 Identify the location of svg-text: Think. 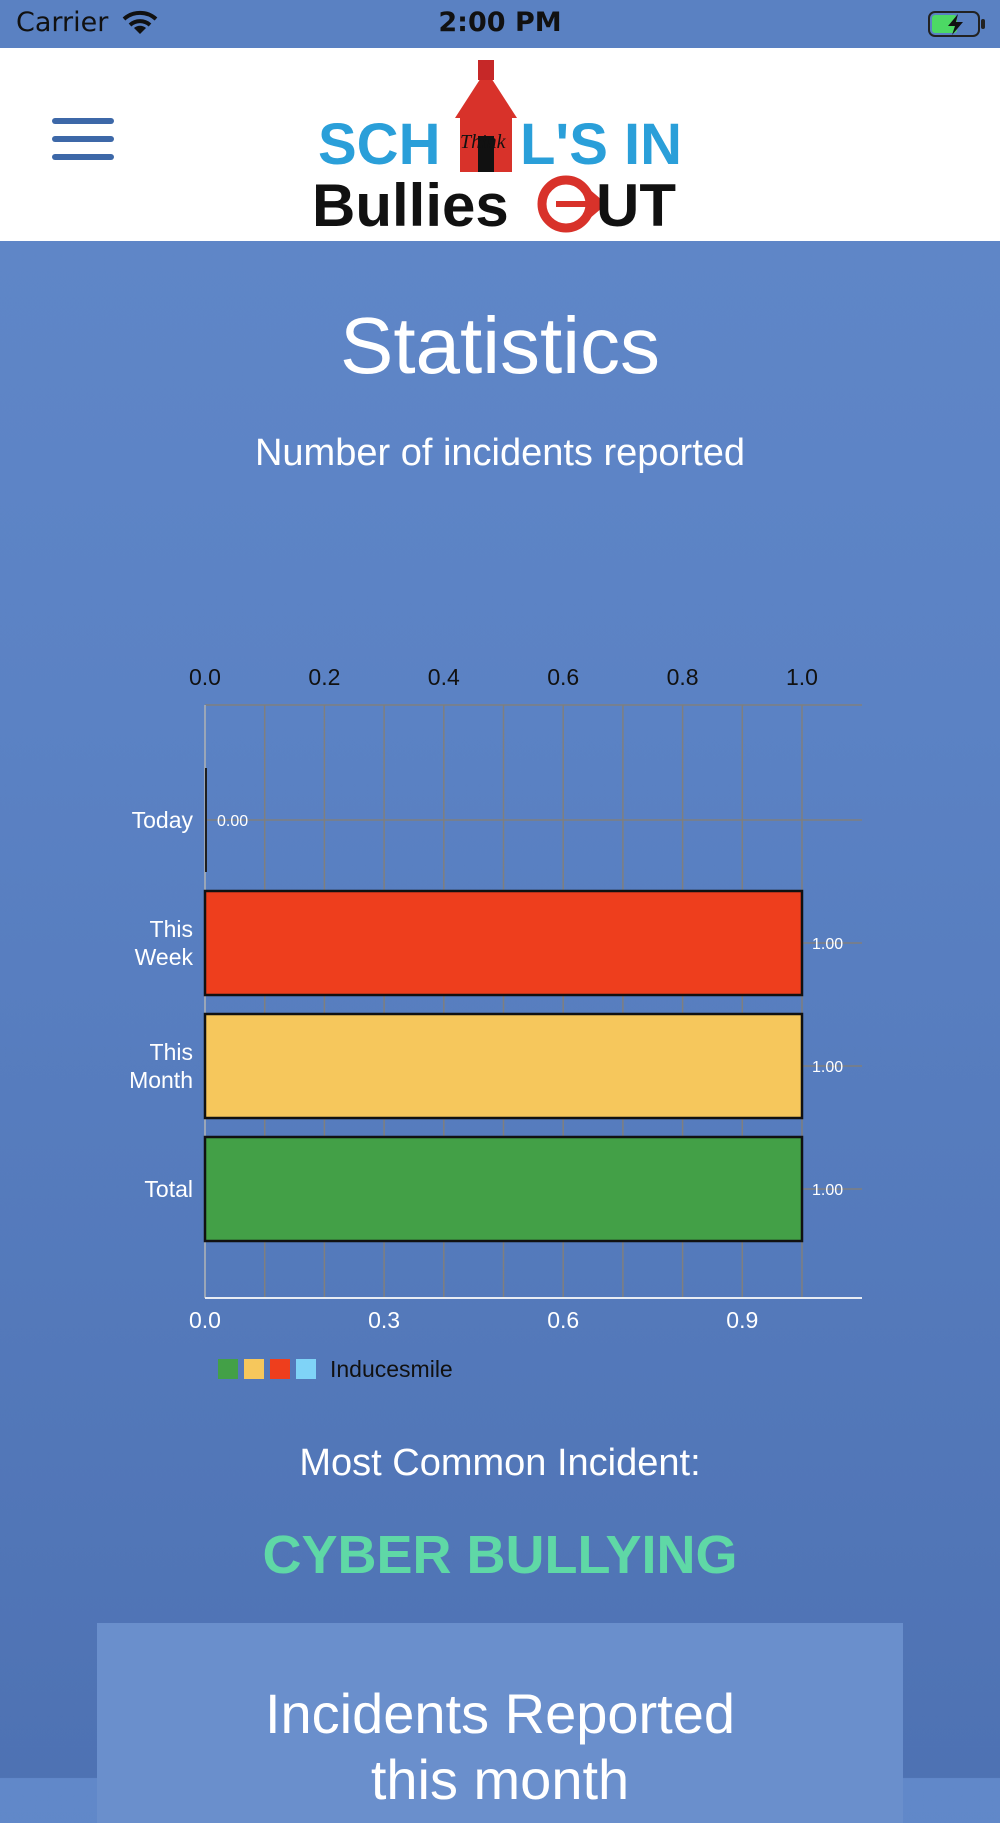
(483, 142).